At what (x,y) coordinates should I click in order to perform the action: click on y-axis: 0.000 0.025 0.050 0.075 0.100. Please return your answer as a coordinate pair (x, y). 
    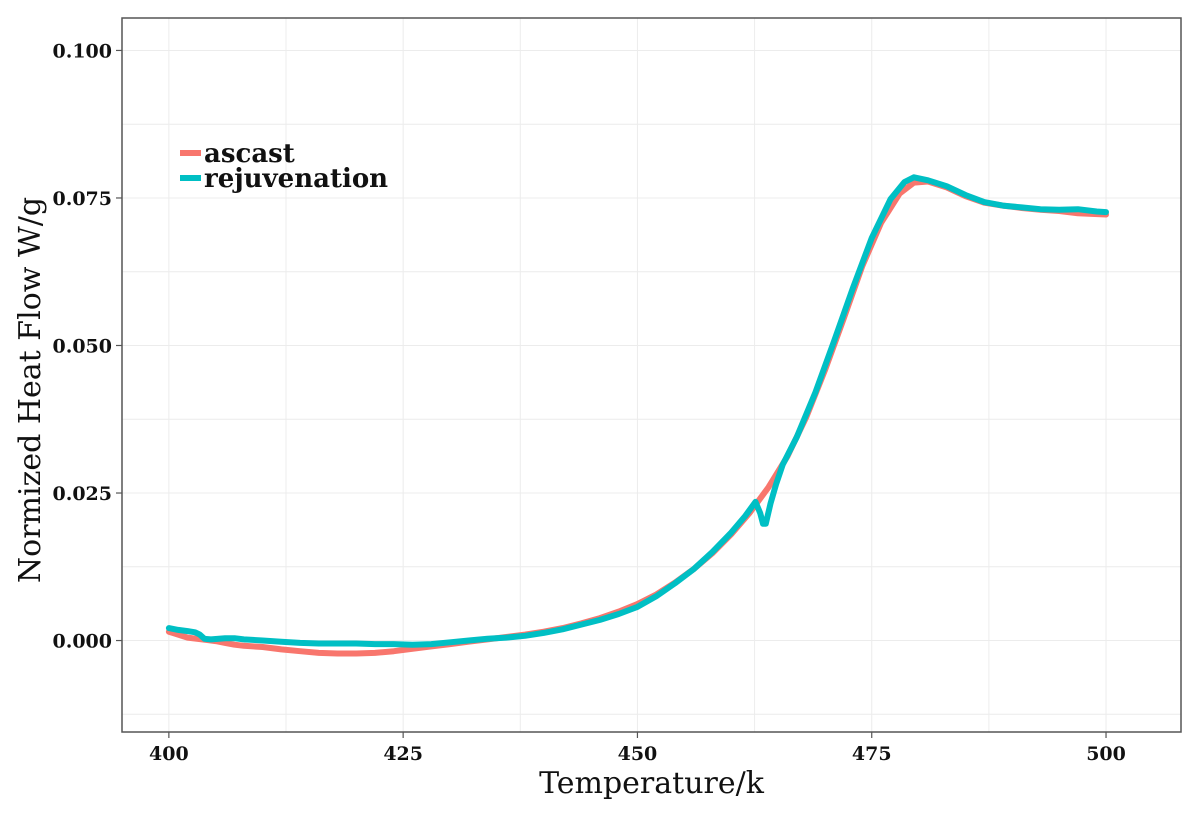
    Looking at the image, I should click on (87, 346).